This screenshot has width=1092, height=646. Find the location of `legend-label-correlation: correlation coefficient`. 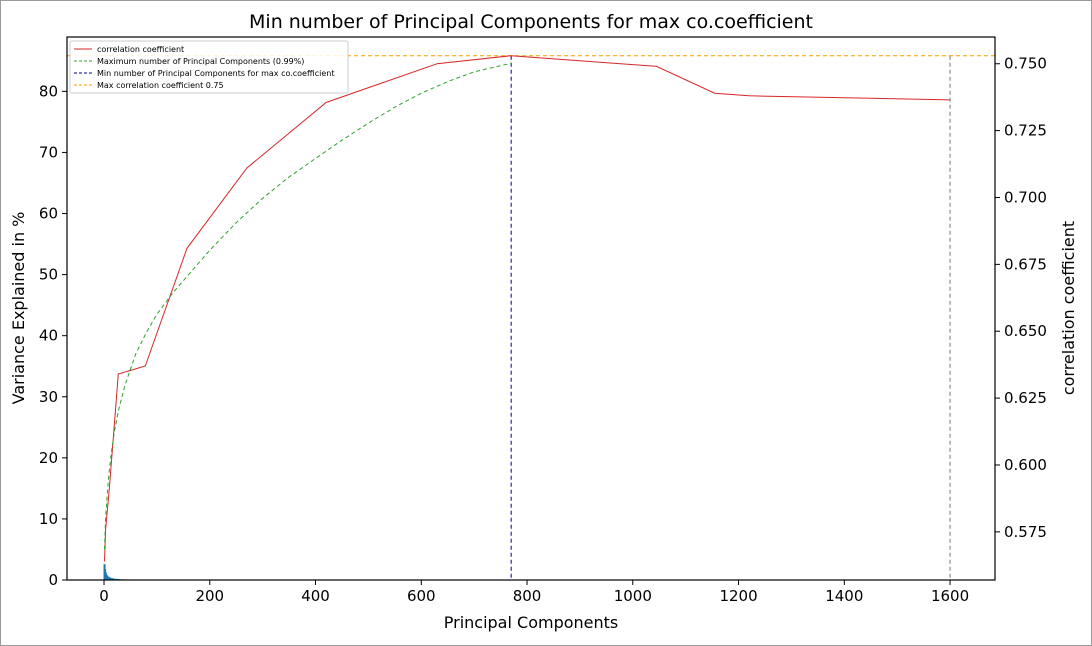

legend-label-correlation: correlation coefficient is located at coordinates (140, 49).